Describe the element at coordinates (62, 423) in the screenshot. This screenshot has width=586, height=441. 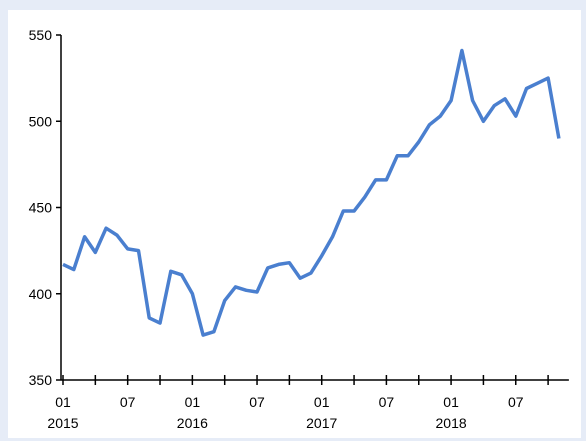
I see `x-year-label: 2015` at that location.